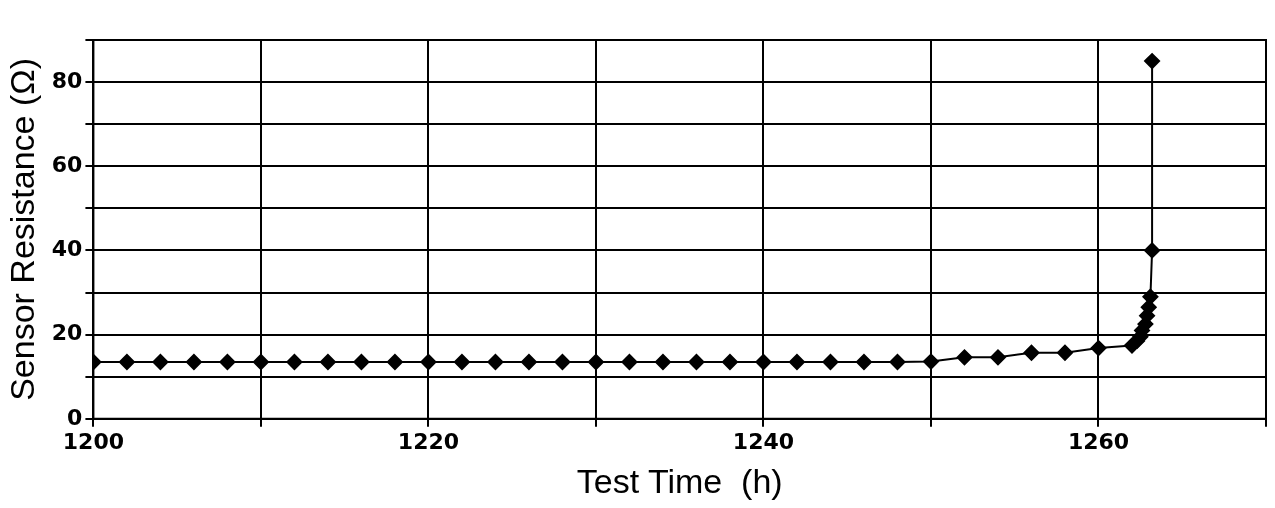  I want to click on x-tick-label: 1200, so click(93, 441).